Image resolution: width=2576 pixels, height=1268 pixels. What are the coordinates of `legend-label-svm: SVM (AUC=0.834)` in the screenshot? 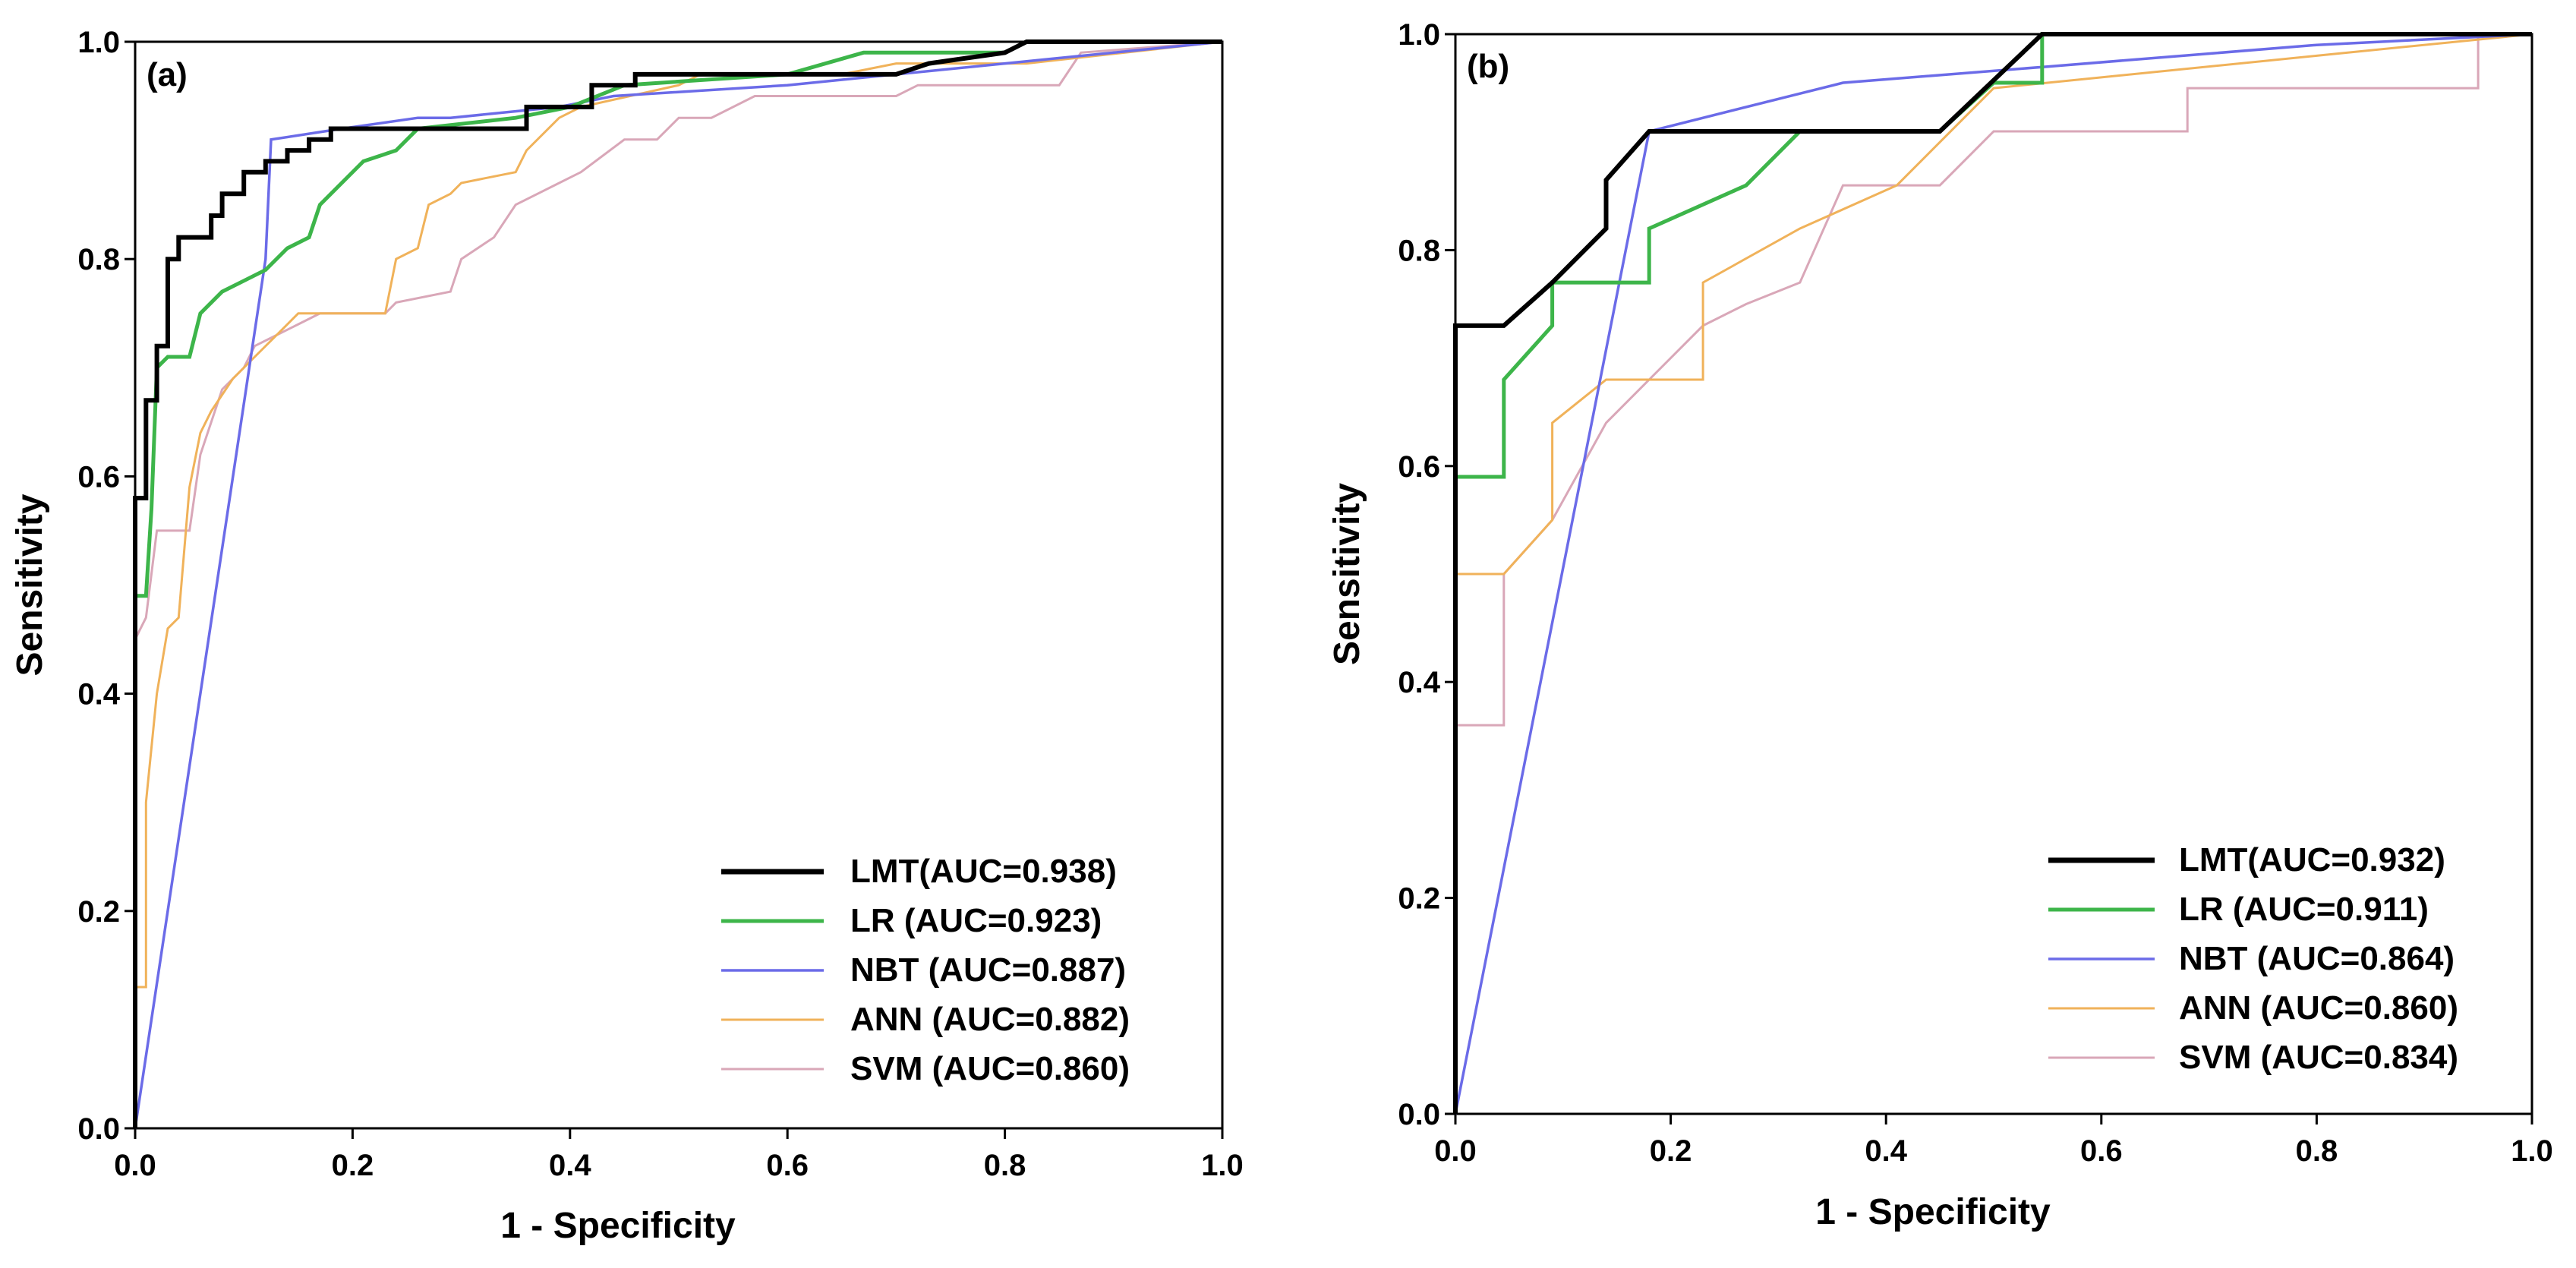 It's located at (2318, 1057).